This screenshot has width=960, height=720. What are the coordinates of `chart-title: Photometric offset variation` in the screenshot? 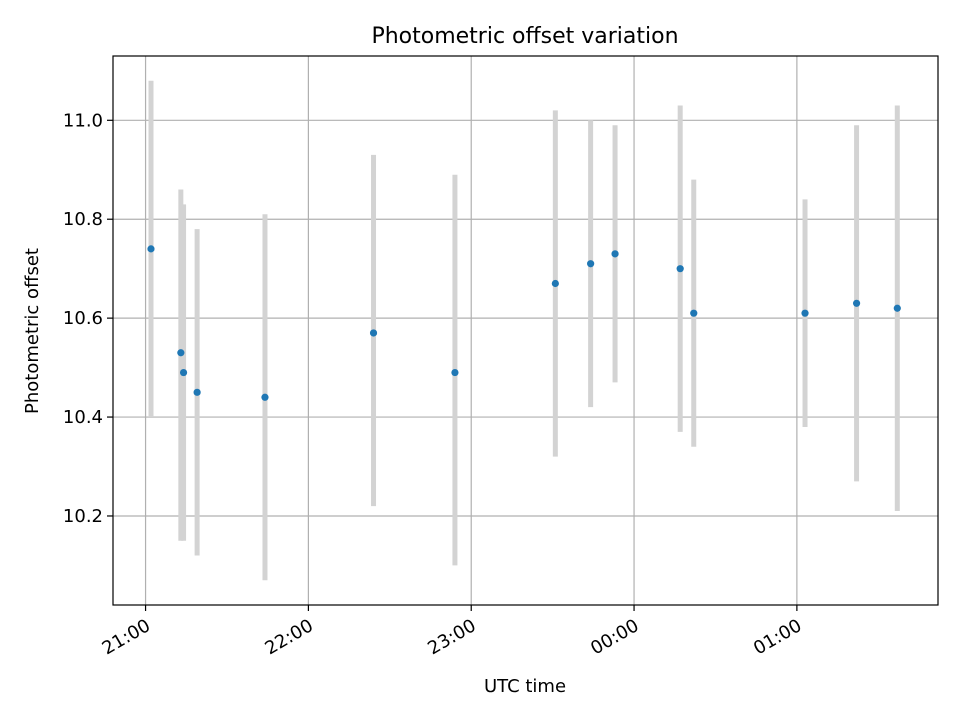 It's located at (524, 36).